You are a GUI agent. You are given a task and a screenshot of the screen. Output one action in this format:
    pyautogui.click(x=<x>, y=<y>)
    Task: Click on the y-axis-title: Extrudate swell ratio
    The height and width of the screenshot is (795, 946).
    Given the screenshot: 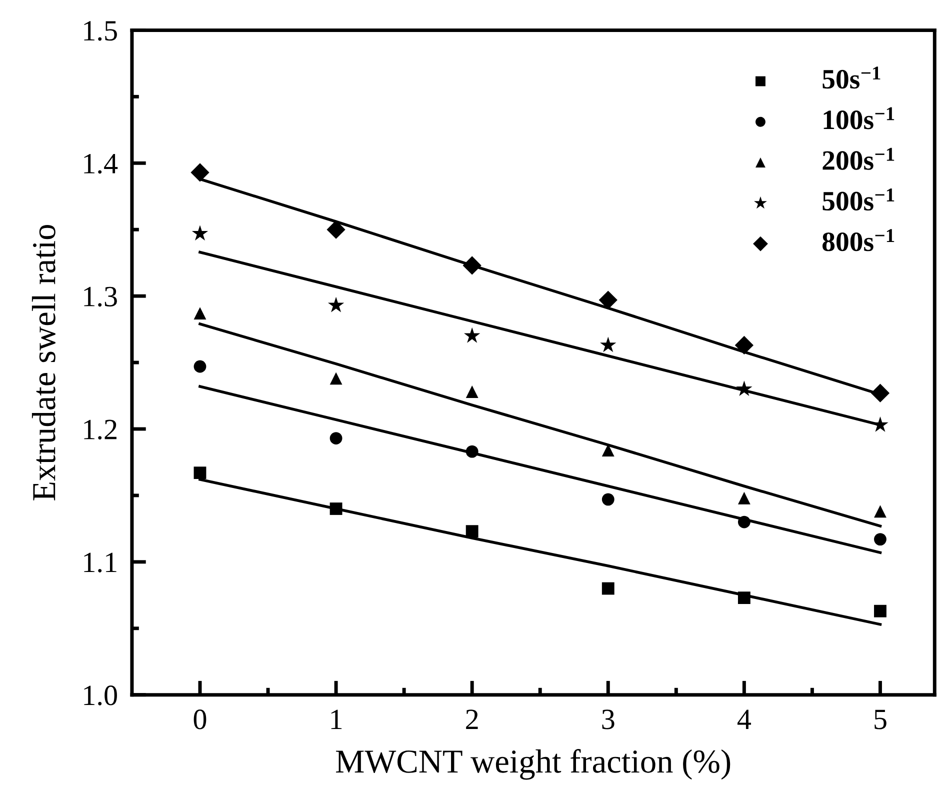 What is the action you would take?
    pyautogui.click(x=44, y=362)
    